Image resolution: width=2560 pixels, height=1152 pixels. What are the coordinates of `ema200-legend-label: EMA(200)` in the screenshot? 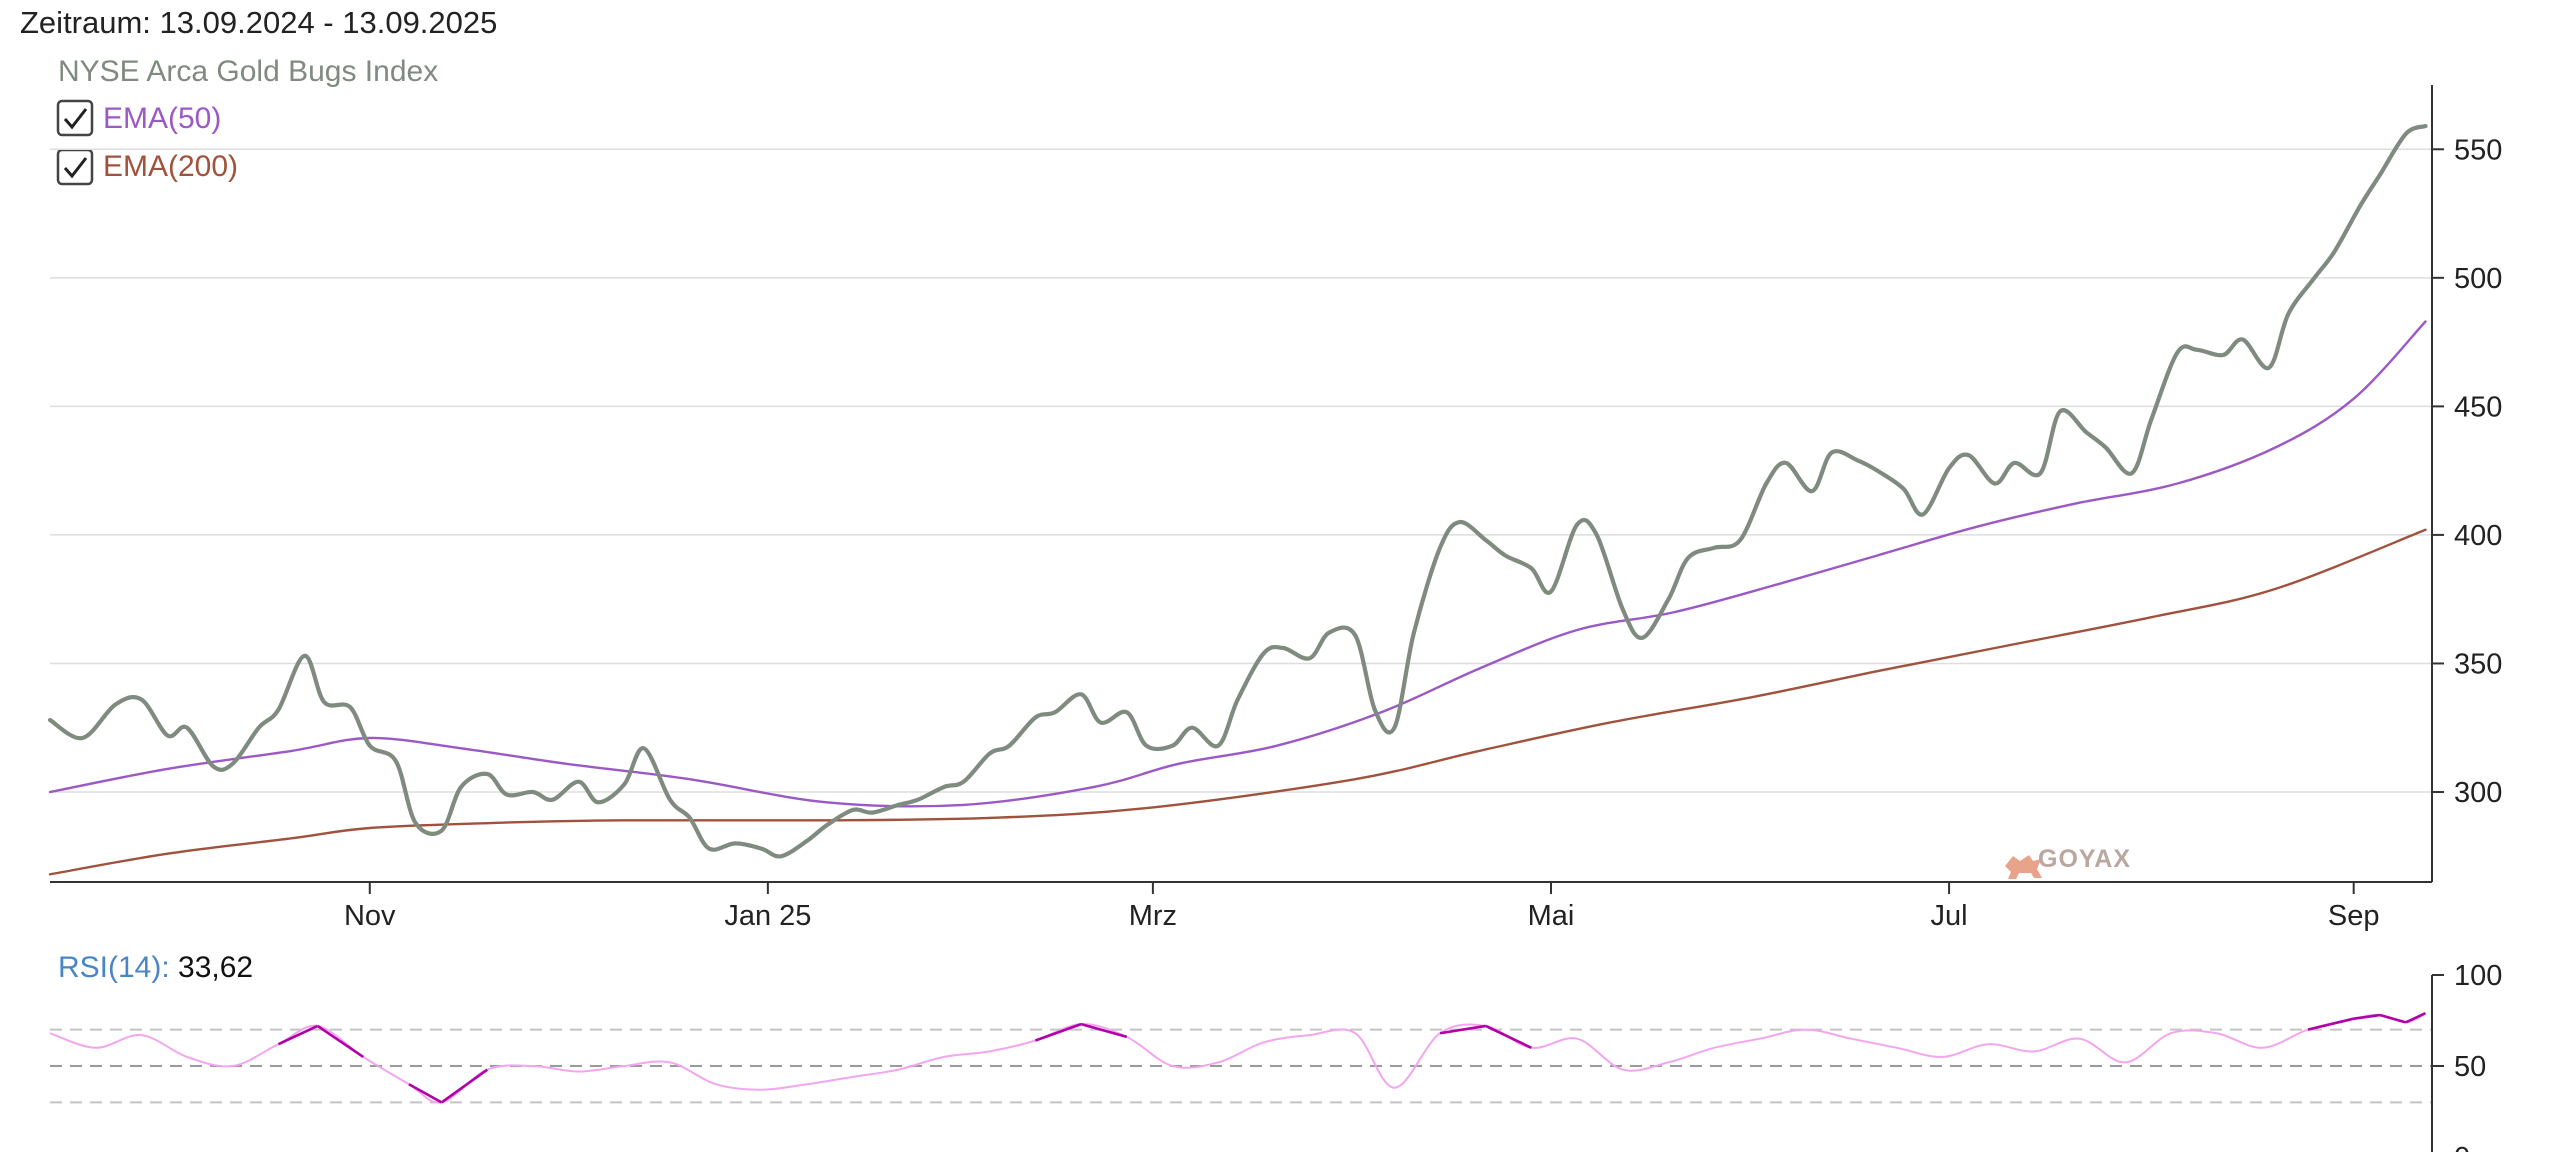 It's located at (170, 166).